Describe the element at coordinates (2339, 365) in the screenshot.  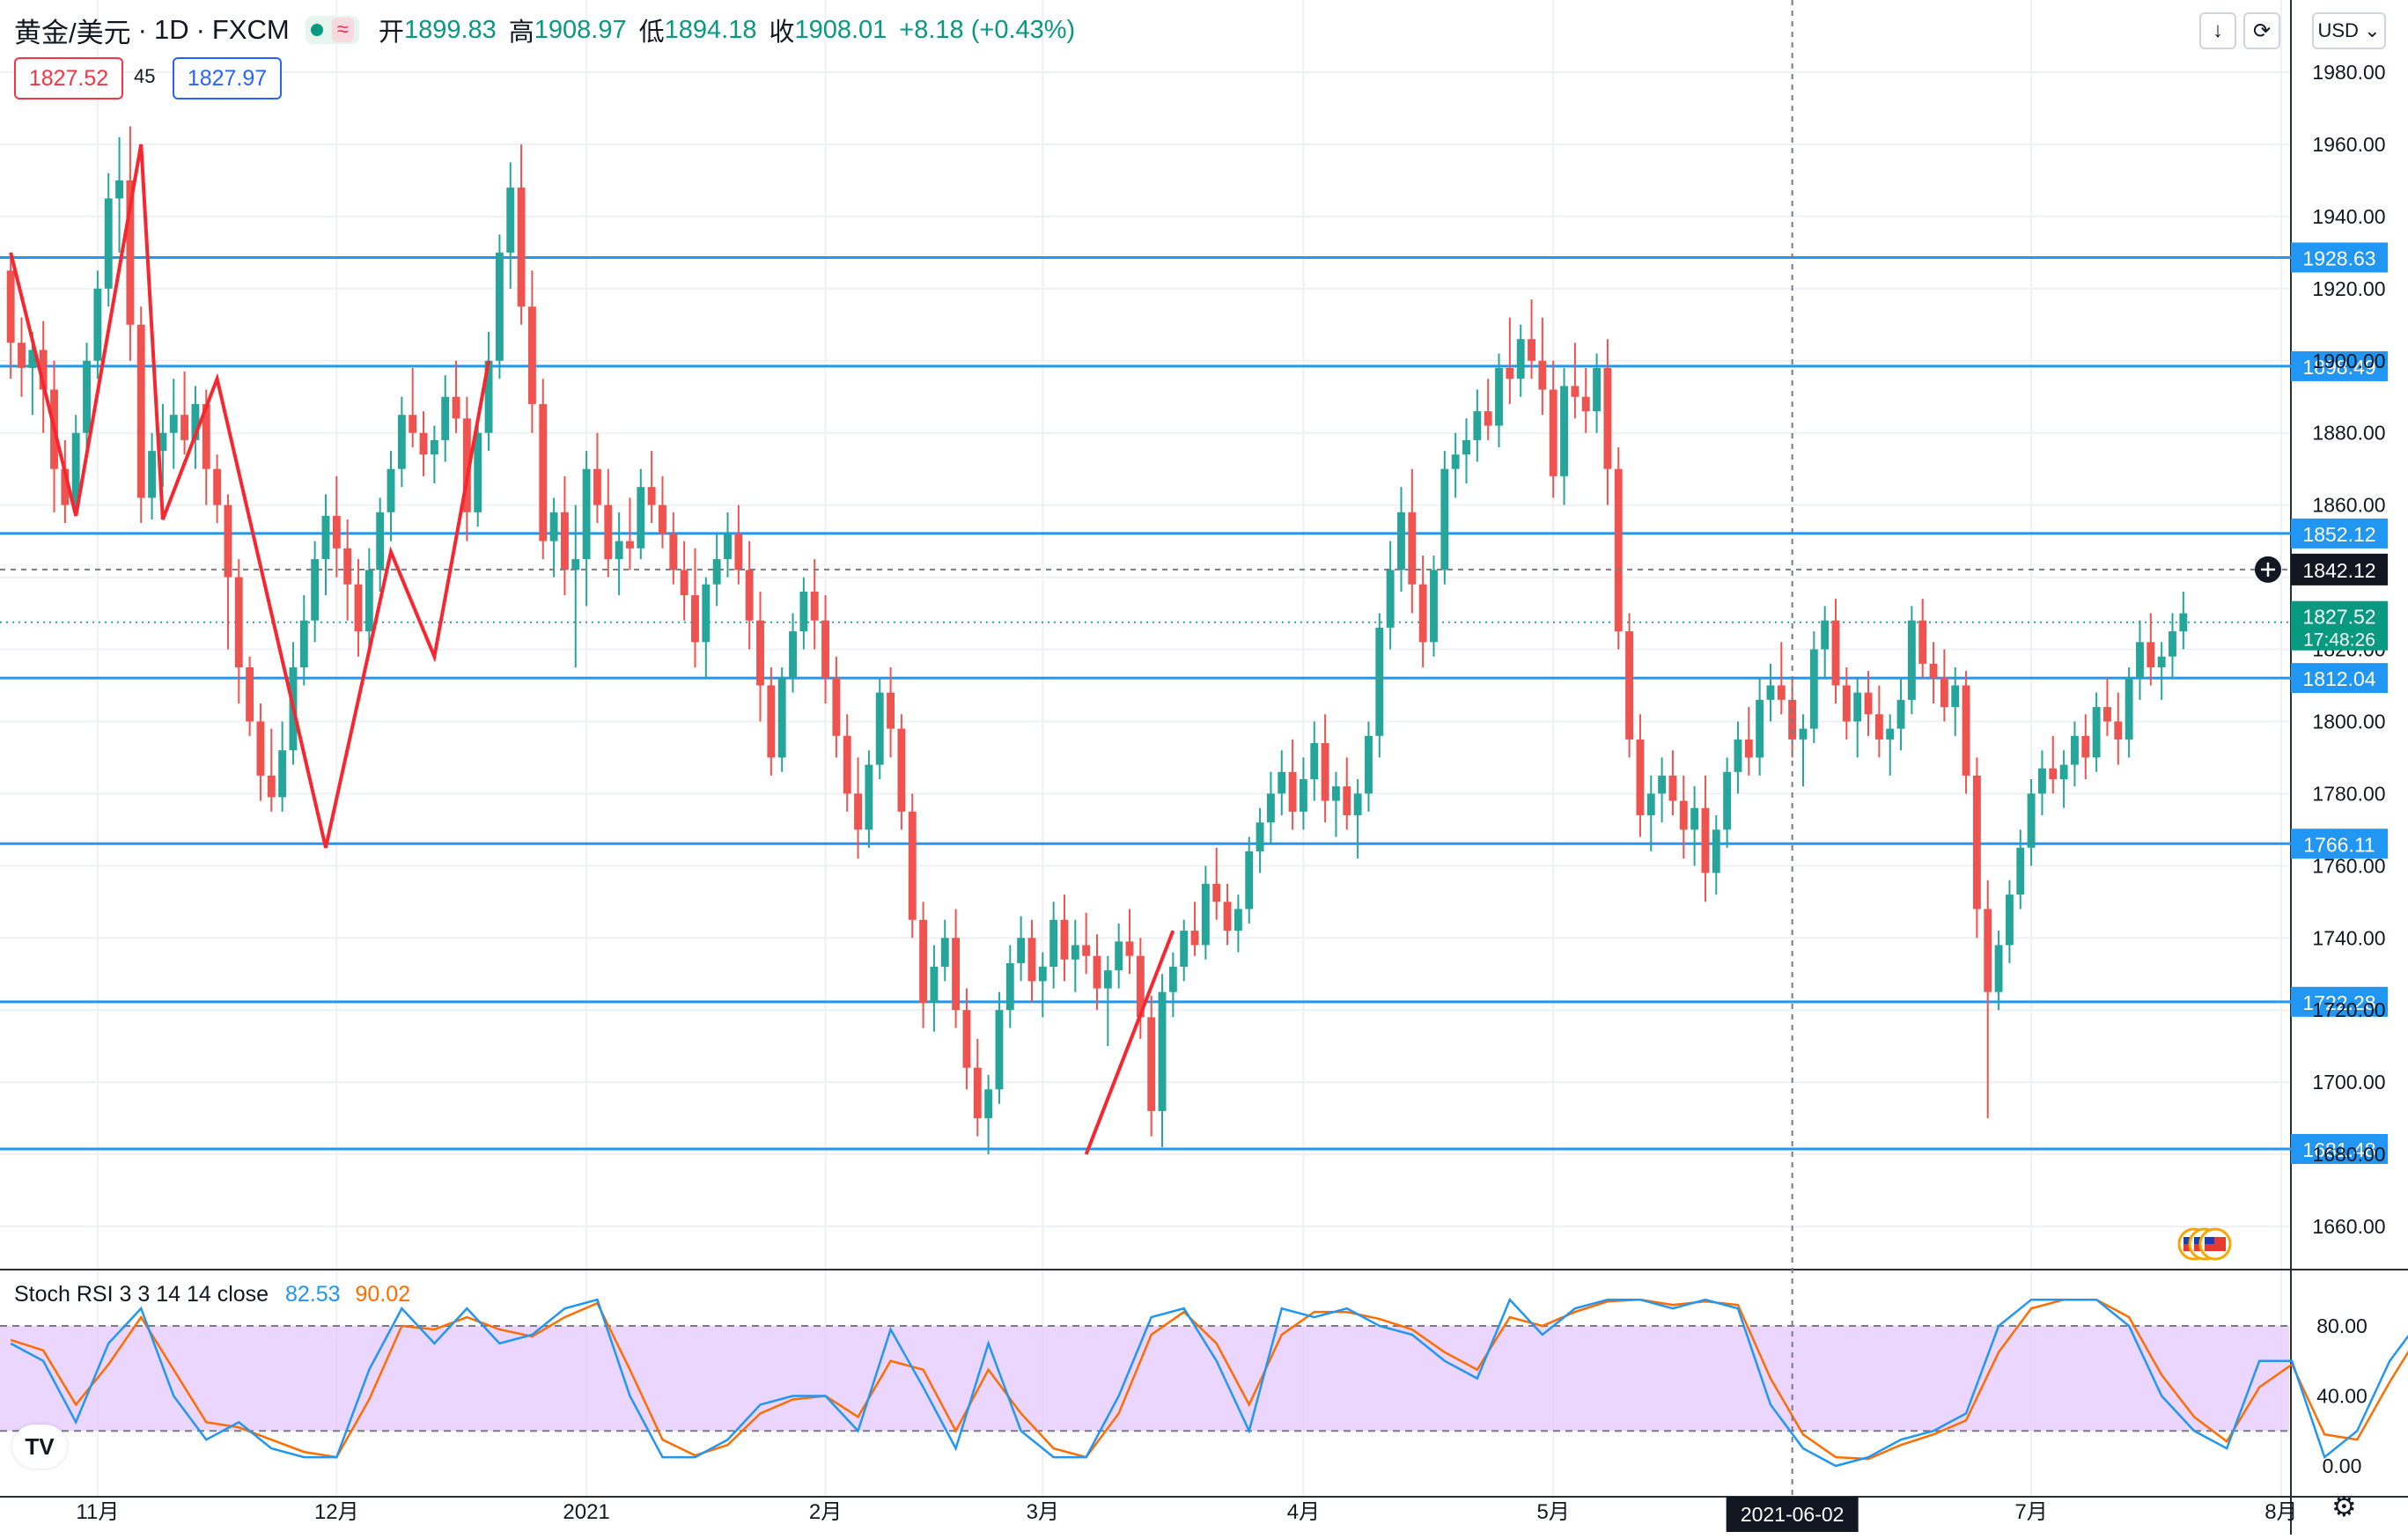
I see `level-label-bg` at that location.